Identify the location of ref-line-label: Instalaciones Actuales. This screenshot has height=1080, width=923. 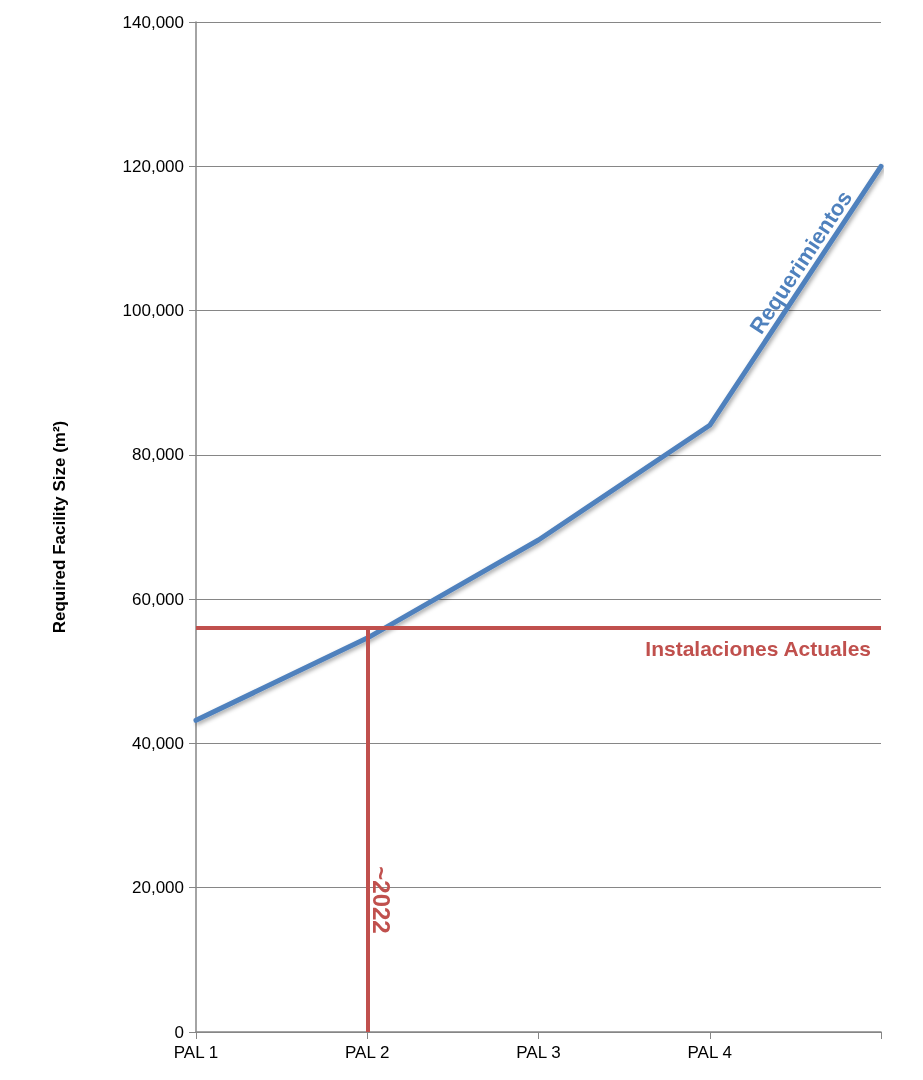
(758, 648).